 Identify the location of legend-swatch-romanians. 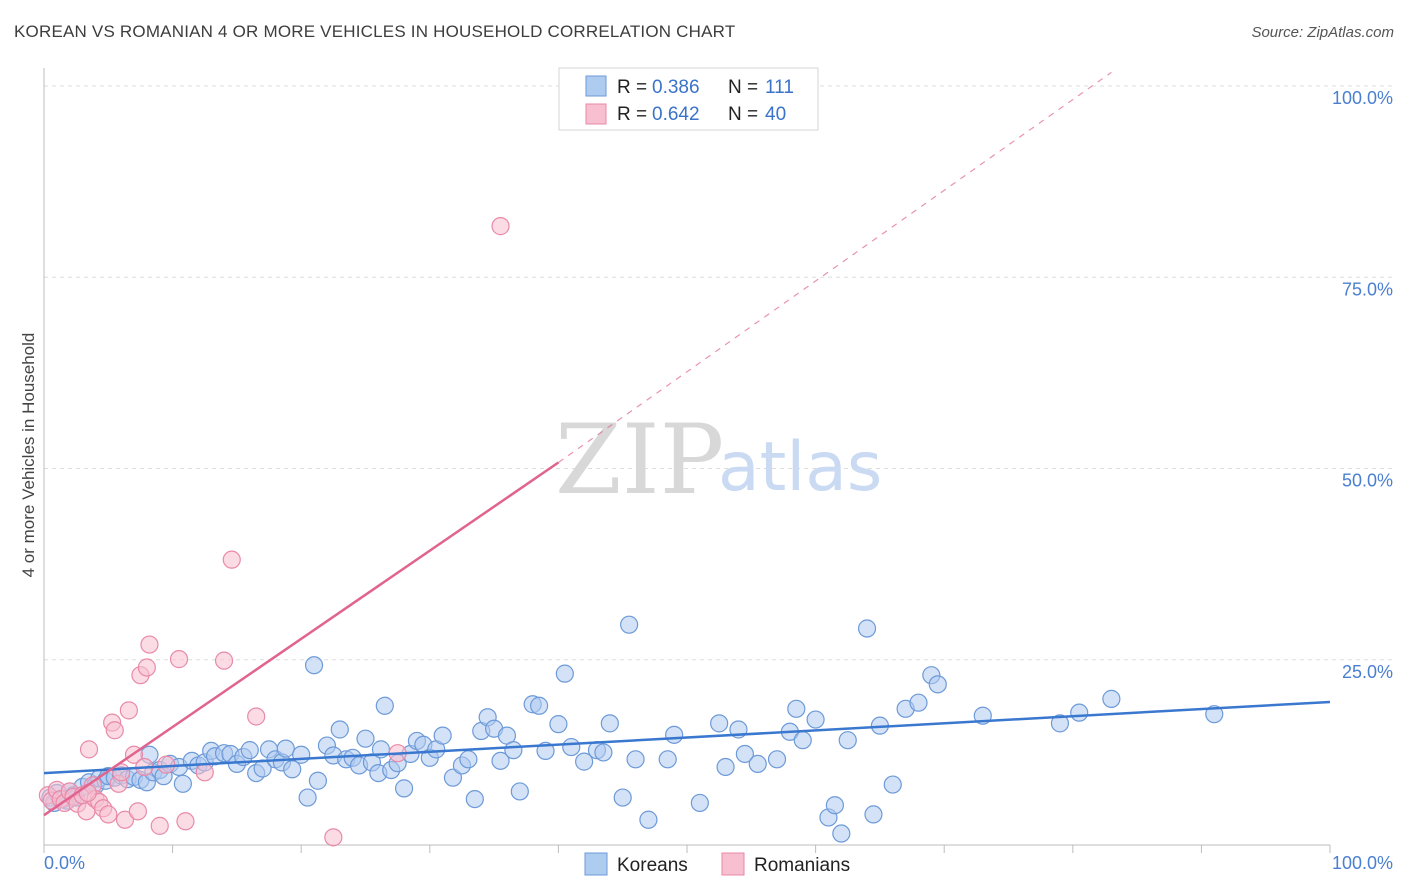
(596, 114).